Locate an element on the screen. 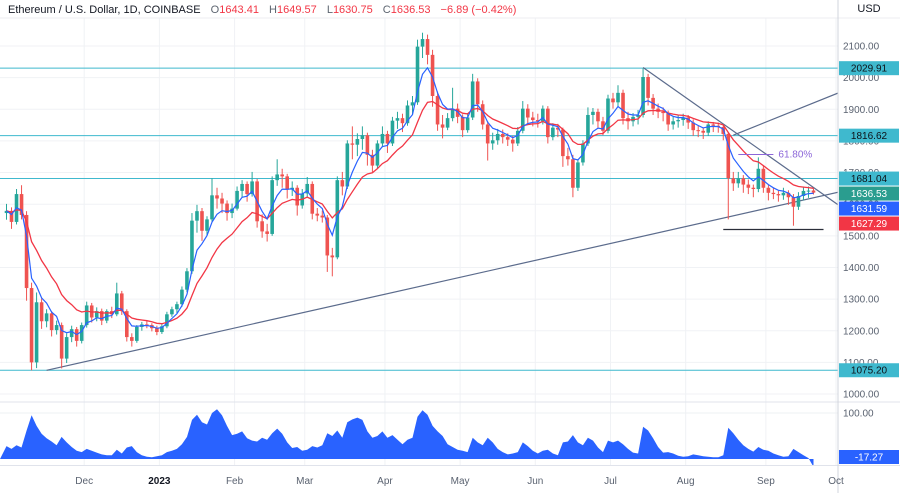  price-label-text: -17.27 is located at coordinates (869, 458).